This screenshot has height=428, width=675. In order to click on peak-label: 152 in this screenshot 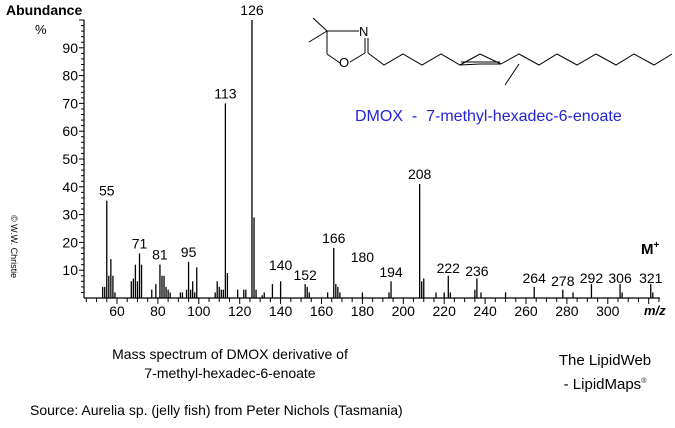, I will do `click(305, 275)`.